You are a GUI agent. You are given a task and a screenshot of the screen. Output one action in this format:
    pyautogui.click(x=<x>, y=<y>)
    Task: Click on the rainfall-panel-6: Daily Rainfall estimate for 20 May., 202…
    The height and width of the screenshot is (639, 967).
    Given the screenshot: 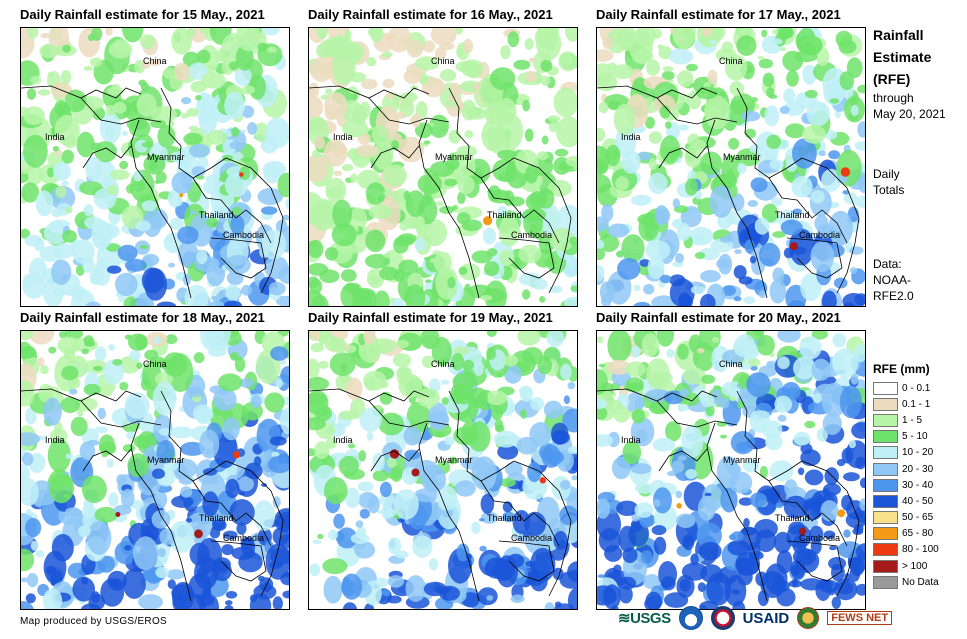 What is the action you would take?
    pyautogui.click(x=731, y=460)
    